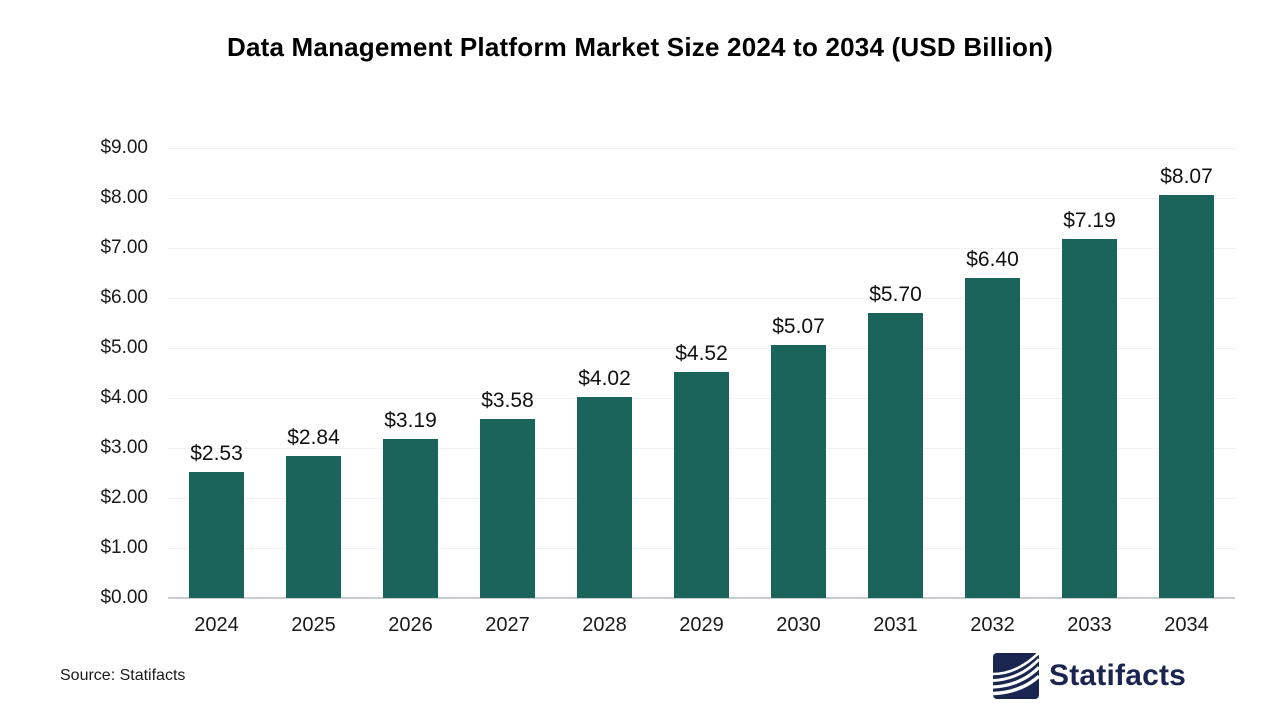  Describe the element at coordinates (798, 326) in the screenshot. I see `bar-value-label: $5.07` at that location.